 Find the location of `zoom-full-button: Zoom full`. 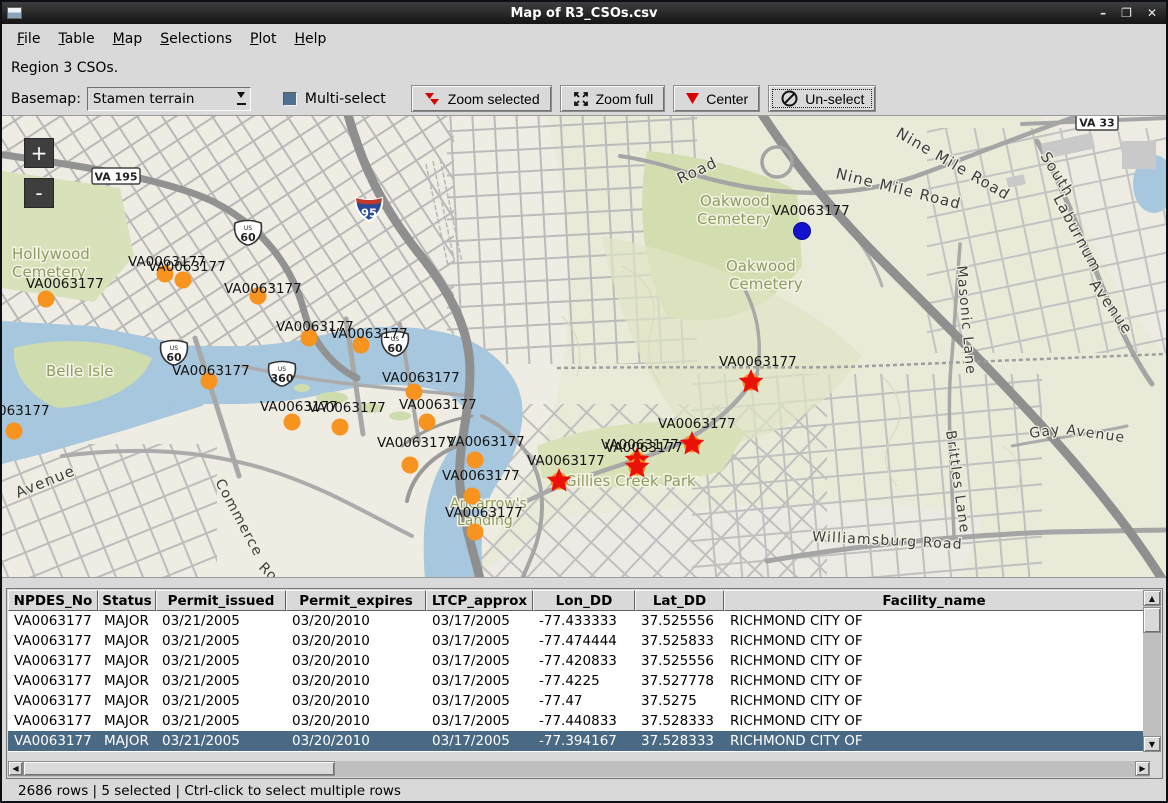

zoom-full-button: Zoom full is located at coordinates (612, 98).